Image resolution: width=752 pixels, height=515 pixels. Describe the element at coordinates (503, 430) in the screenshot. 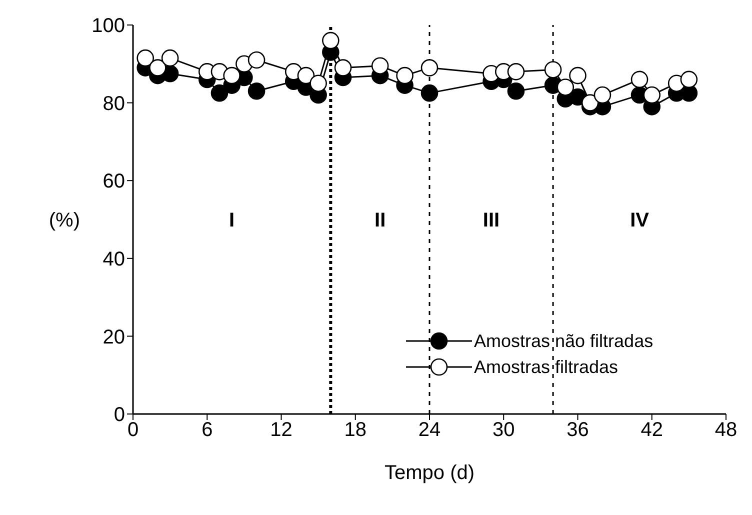

I see `x-tick-label: 30` at that location.